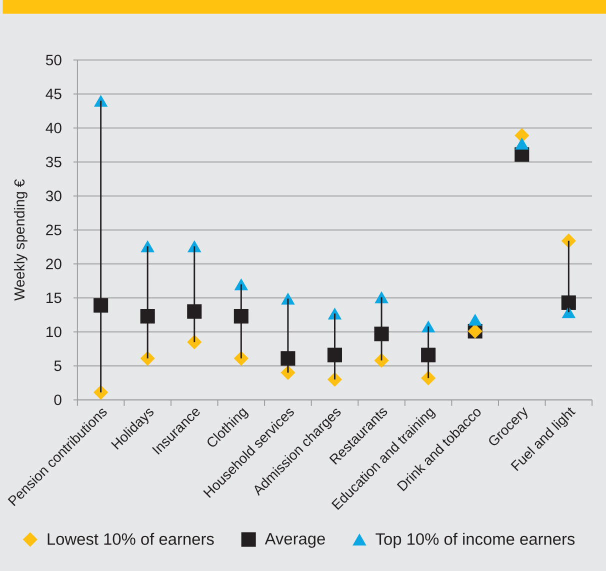 The image size is (606, 571). I want to click on y-tick-label: 40, so click(54, 128).